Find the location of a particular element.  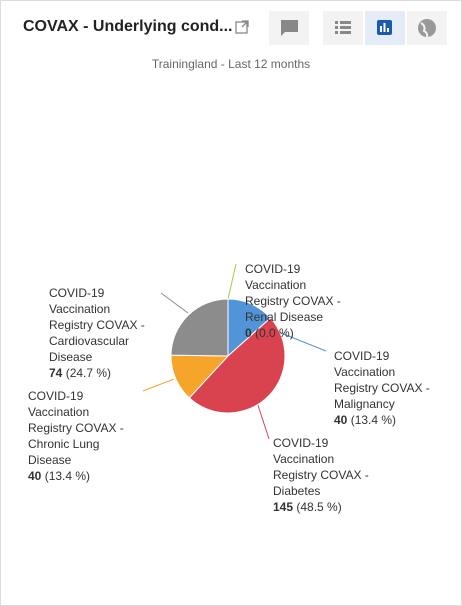

table-view-button is located at coordinates (343, 28).